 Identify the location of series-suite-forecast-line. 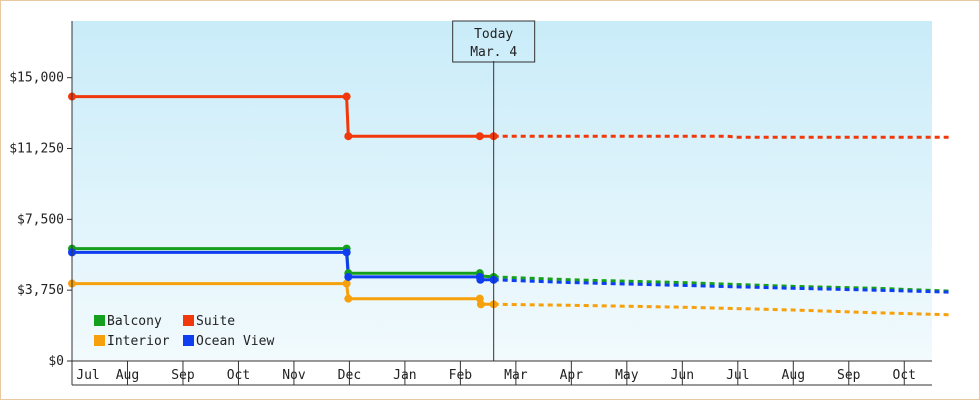
(721, 136).